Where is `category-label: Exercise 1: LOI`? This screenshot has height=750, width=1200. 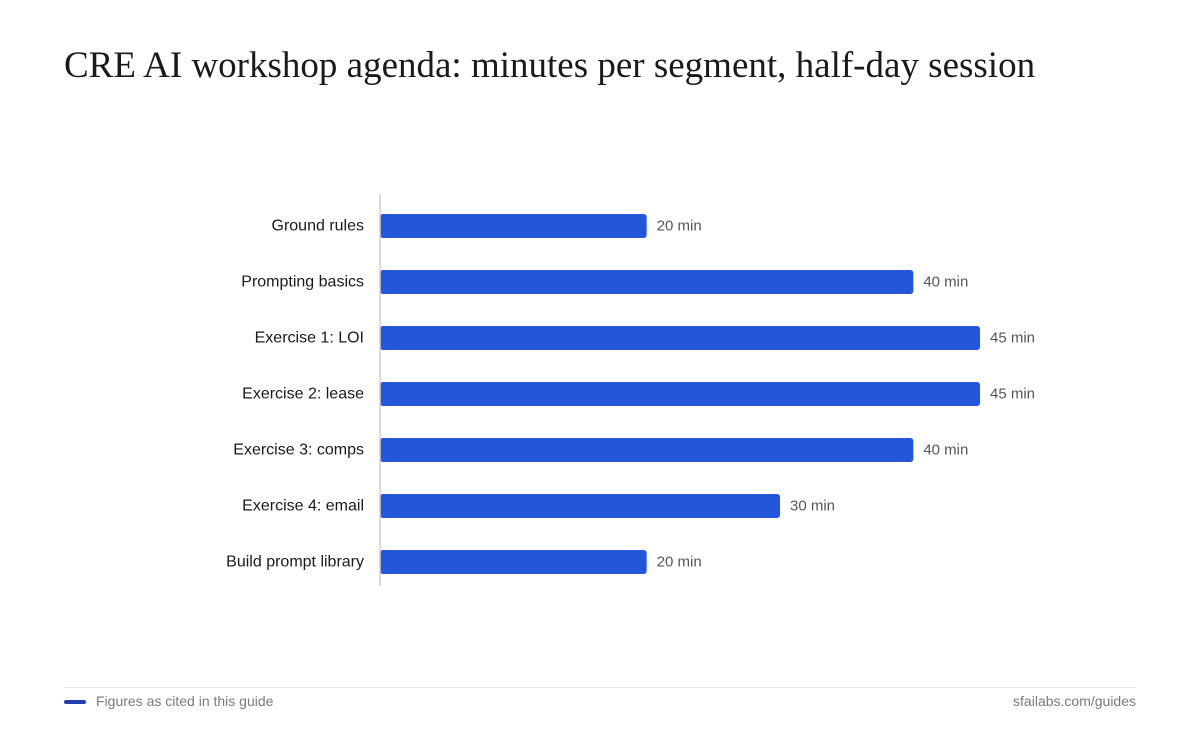 category-label: Exercise 1: LOI is located at coordinates (309, 338).